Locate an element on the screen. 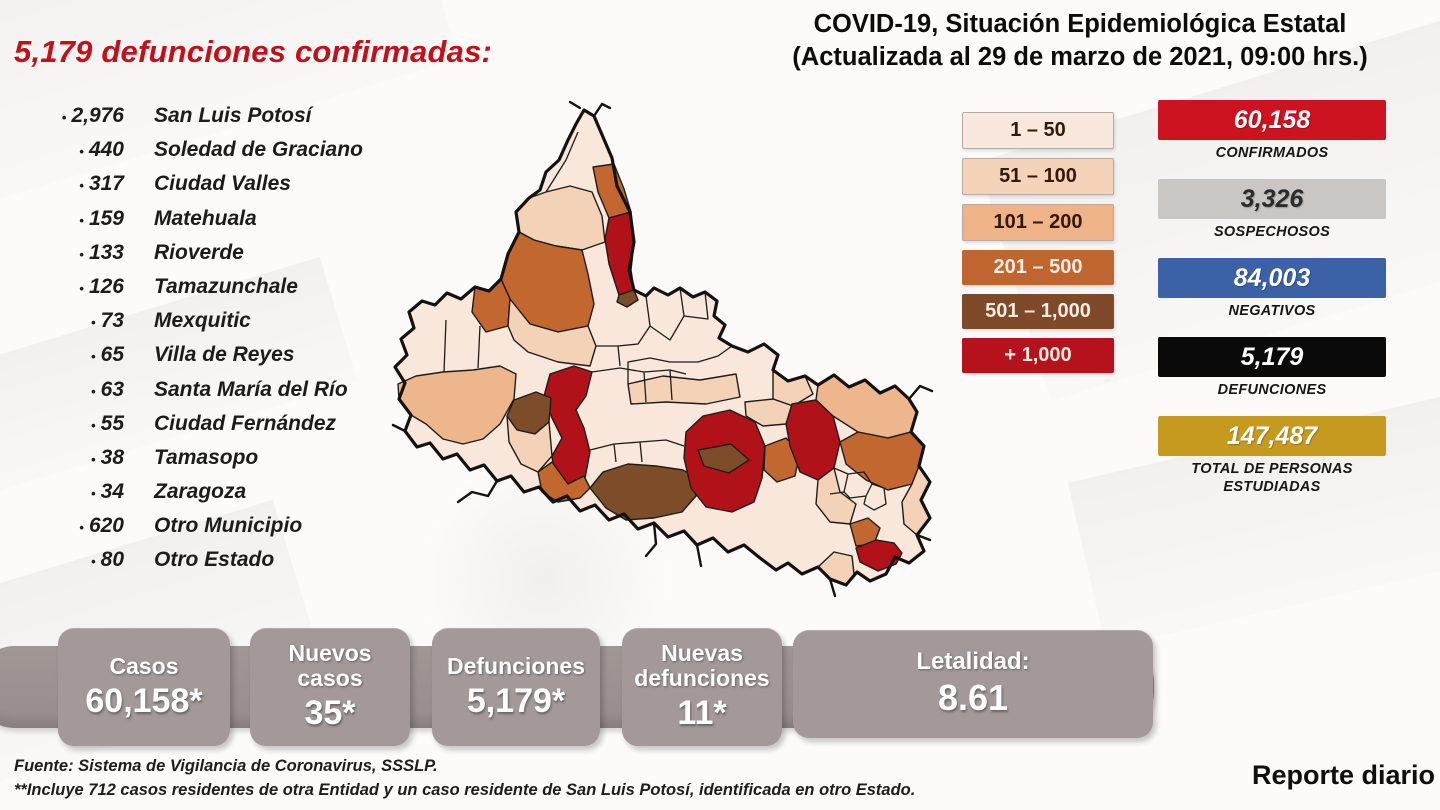 The width and height of the screenshot is (1440, 810). card-value: 5,179* is located at coordinates (516, 700).